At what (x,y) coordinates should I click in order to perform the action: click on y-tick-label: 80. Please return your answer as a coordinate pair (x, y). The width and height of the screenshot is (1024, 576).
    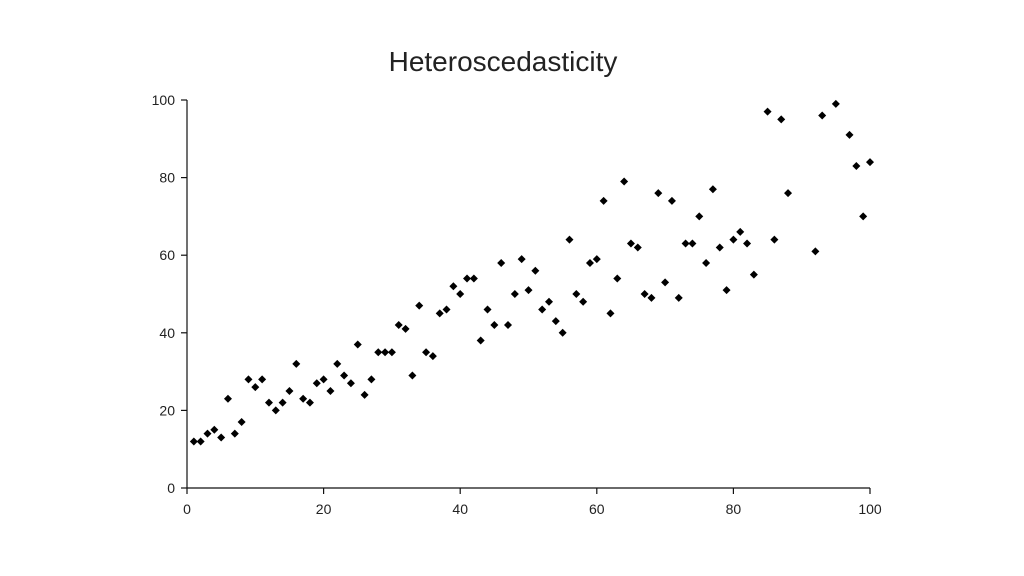
    Looking at the image, I should click on (167, 178).